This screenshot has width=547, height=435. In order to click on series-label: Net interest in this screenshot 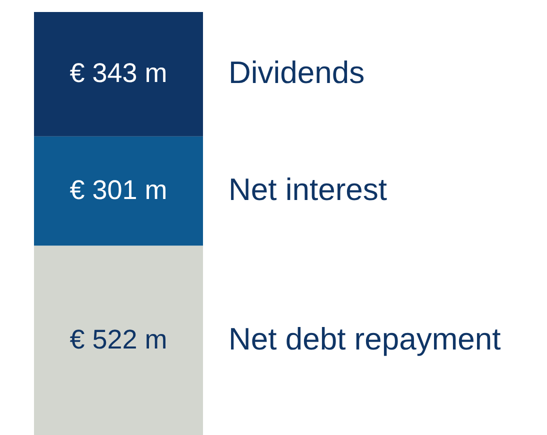, I will do `click(308, 190)`.